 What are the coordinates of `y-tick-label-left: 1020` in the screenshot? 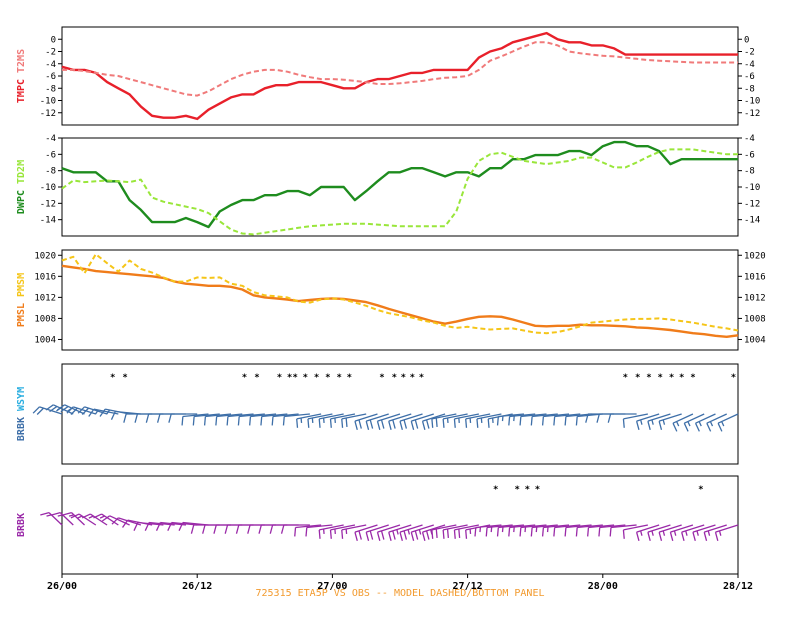 It's located at (45, 256).